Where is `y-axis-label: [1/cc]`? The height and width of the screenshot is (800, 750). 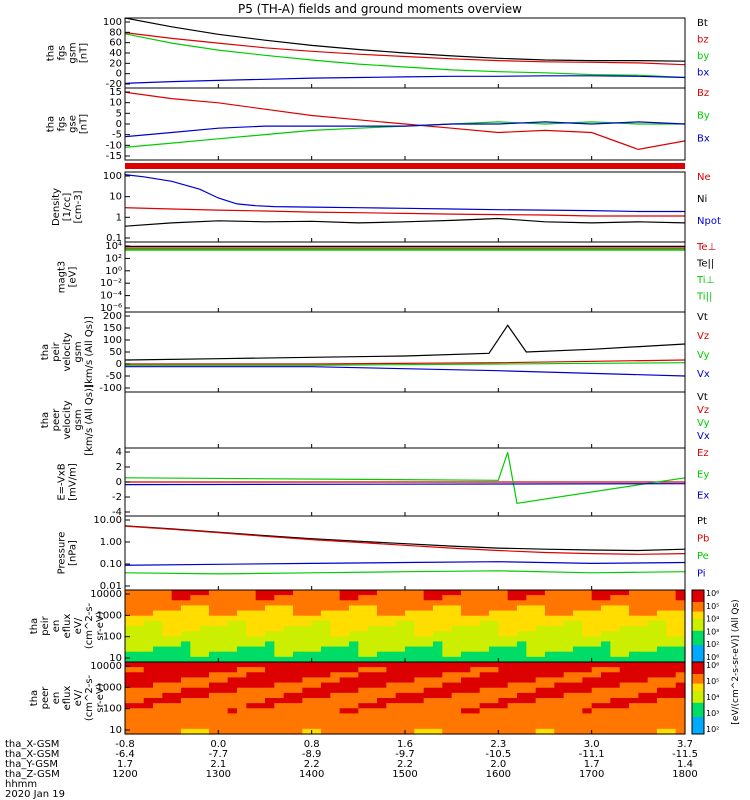 y-axis-label: [1/cc] is located at coordinates (67, 207).